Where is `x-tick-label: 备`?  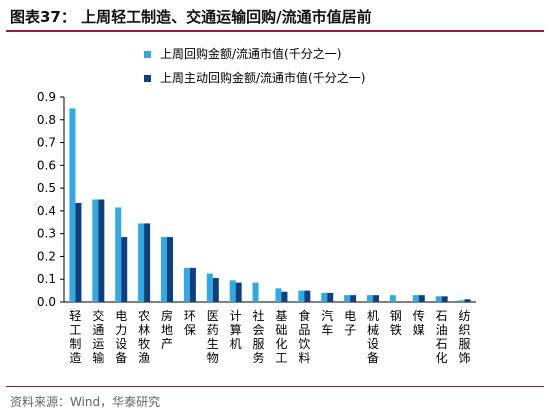
x-tick-label: 备 is located at coordinates (373, 358).